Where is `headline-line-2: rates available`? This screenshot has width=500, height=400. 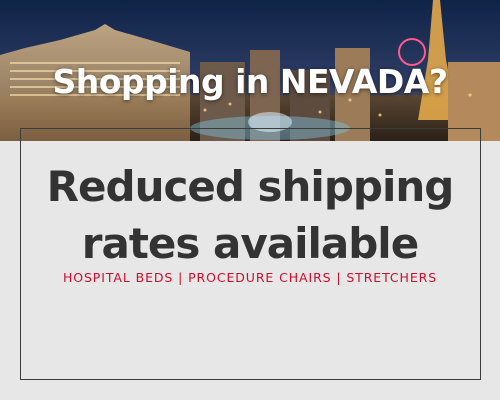 headline-line-2: rates available is located at coordinates (250, 243).